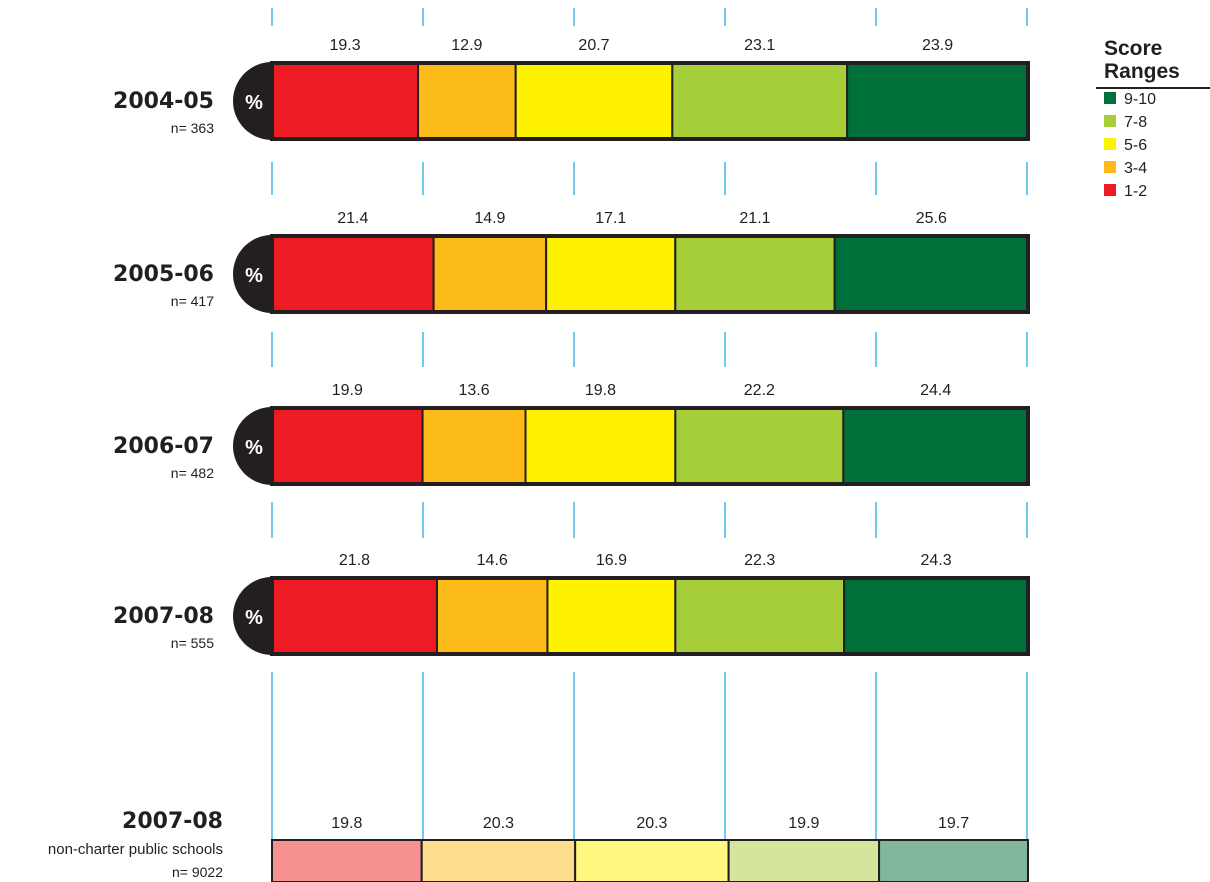 The image size is (1210, 882). Describe the element at coordinates (593, 45) in the screenshot. I see `data-label: 20.7` at that location.